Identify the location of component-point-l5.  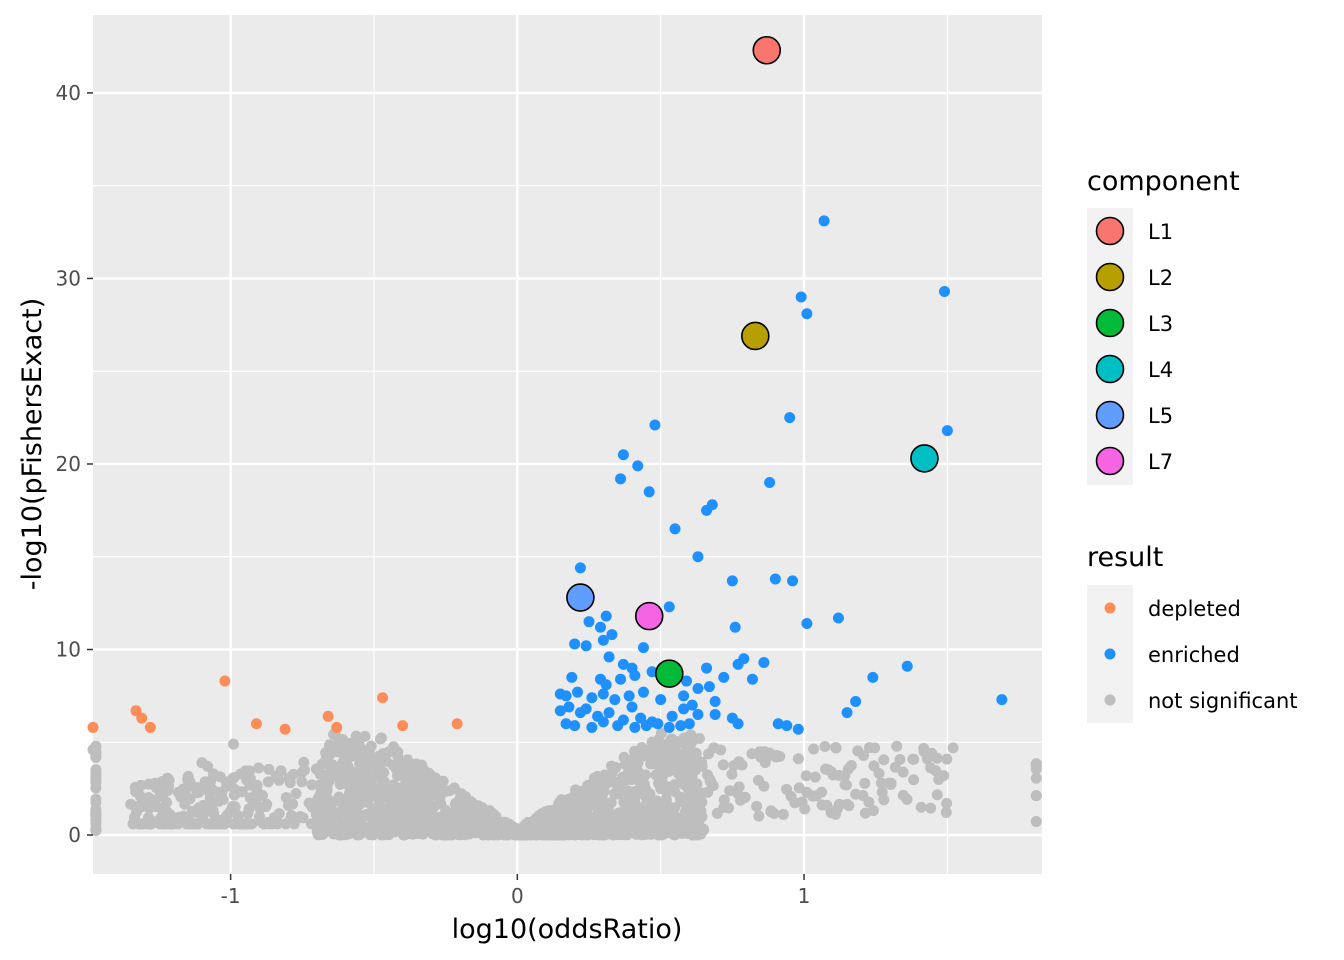
(580, 597).